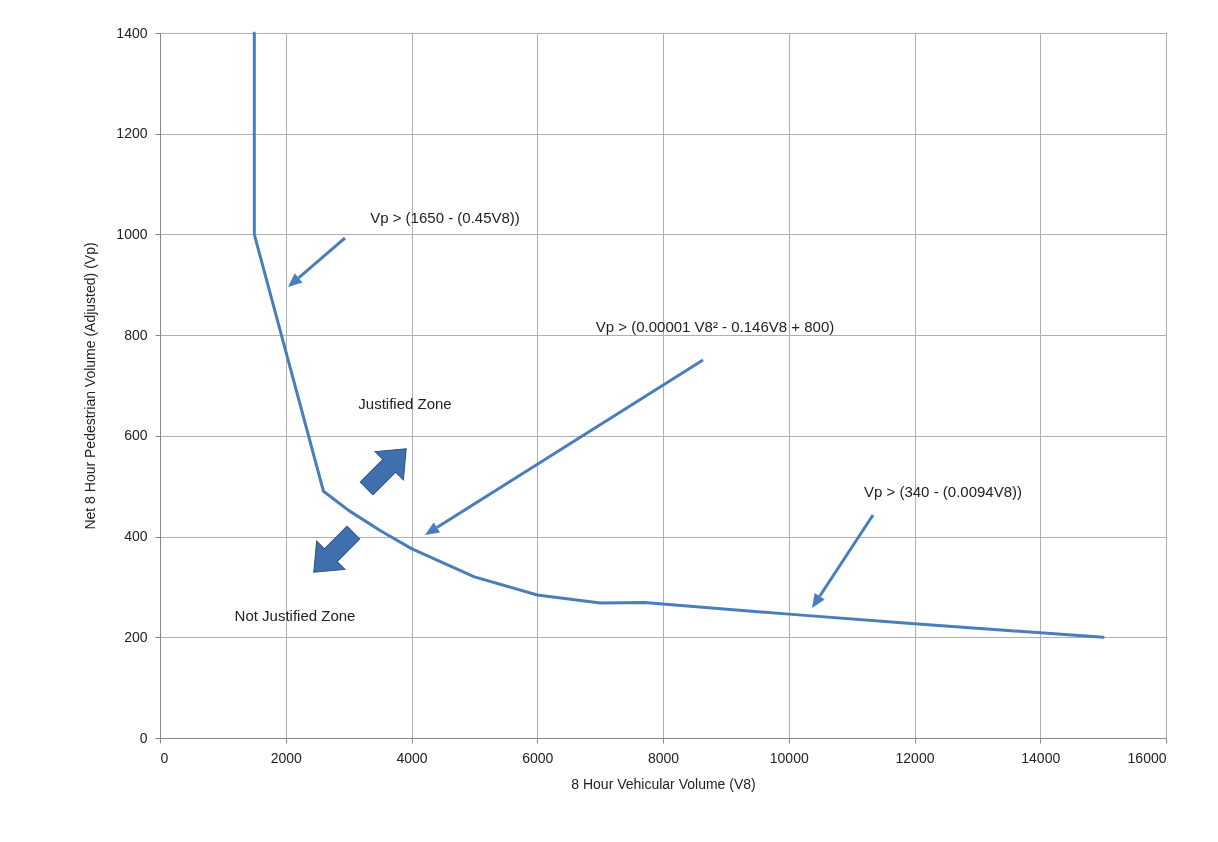 This screenshot has height=842, width=1218. What do you see at coordinates (538, 757) in the screenshot?
I see `x-tick-label: 6000` at bounding box center [538, 757].